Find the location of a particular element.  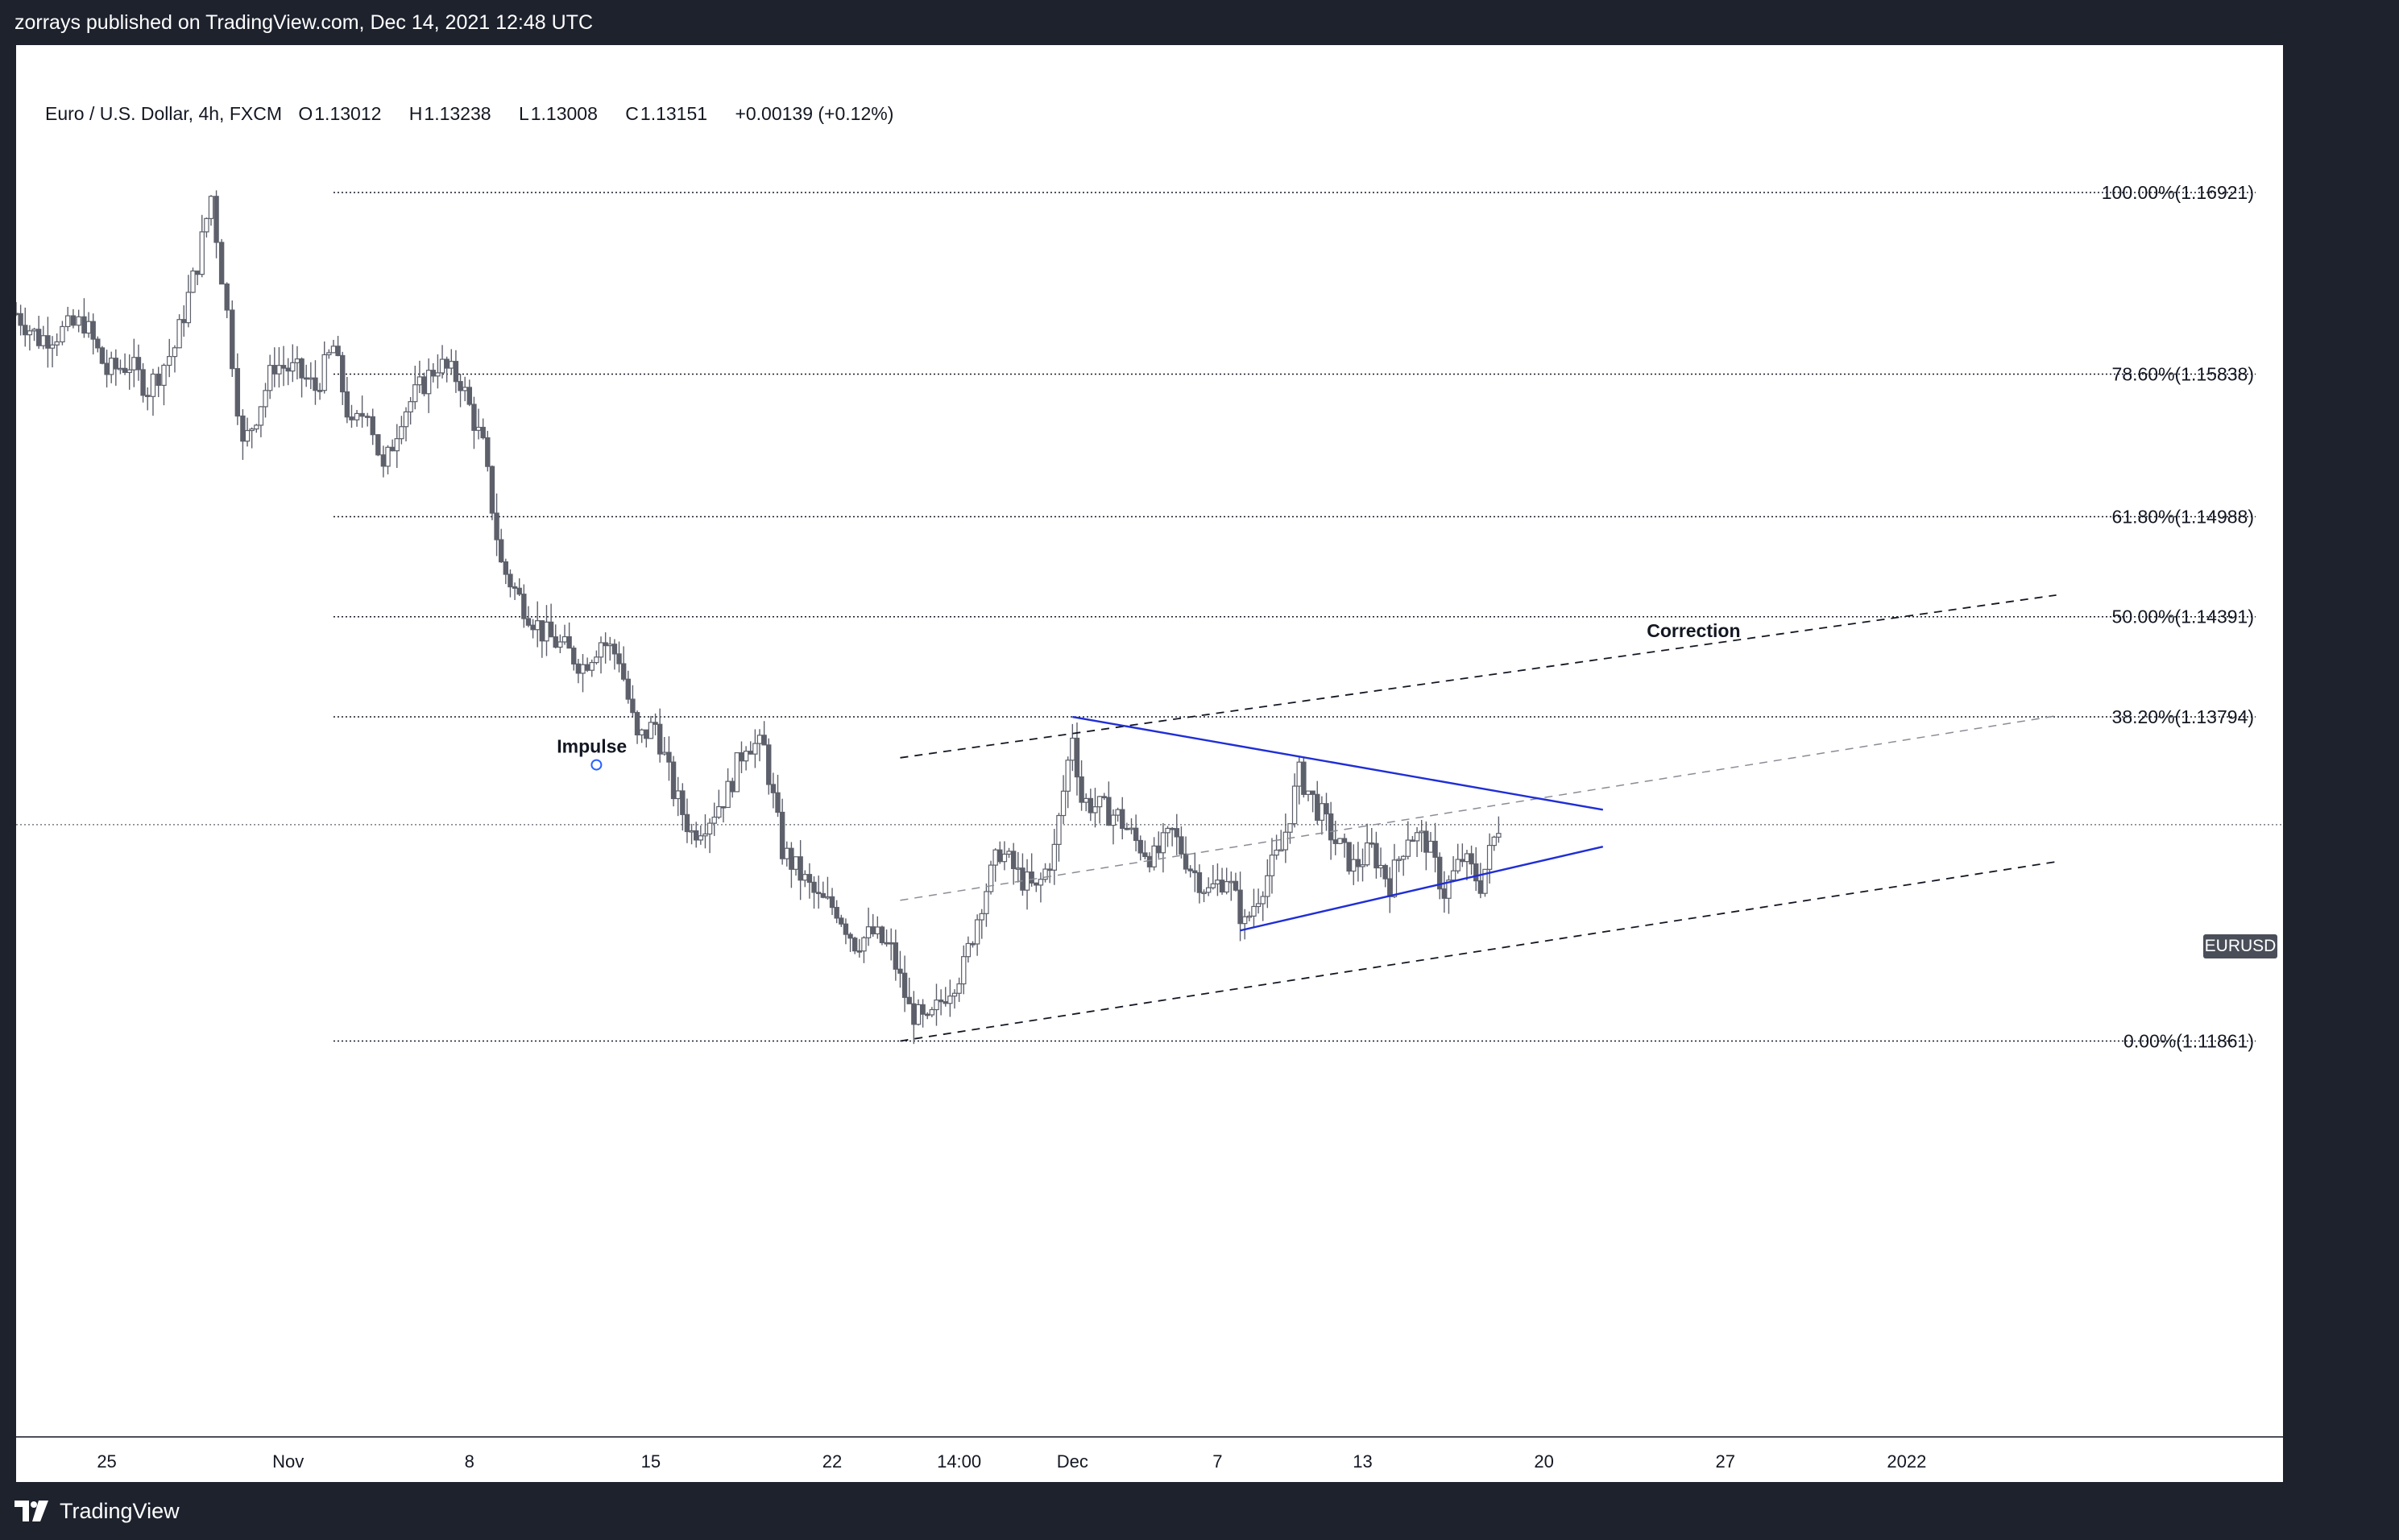

time-axis-label: 20 is located at coordinates (1544, 1461).